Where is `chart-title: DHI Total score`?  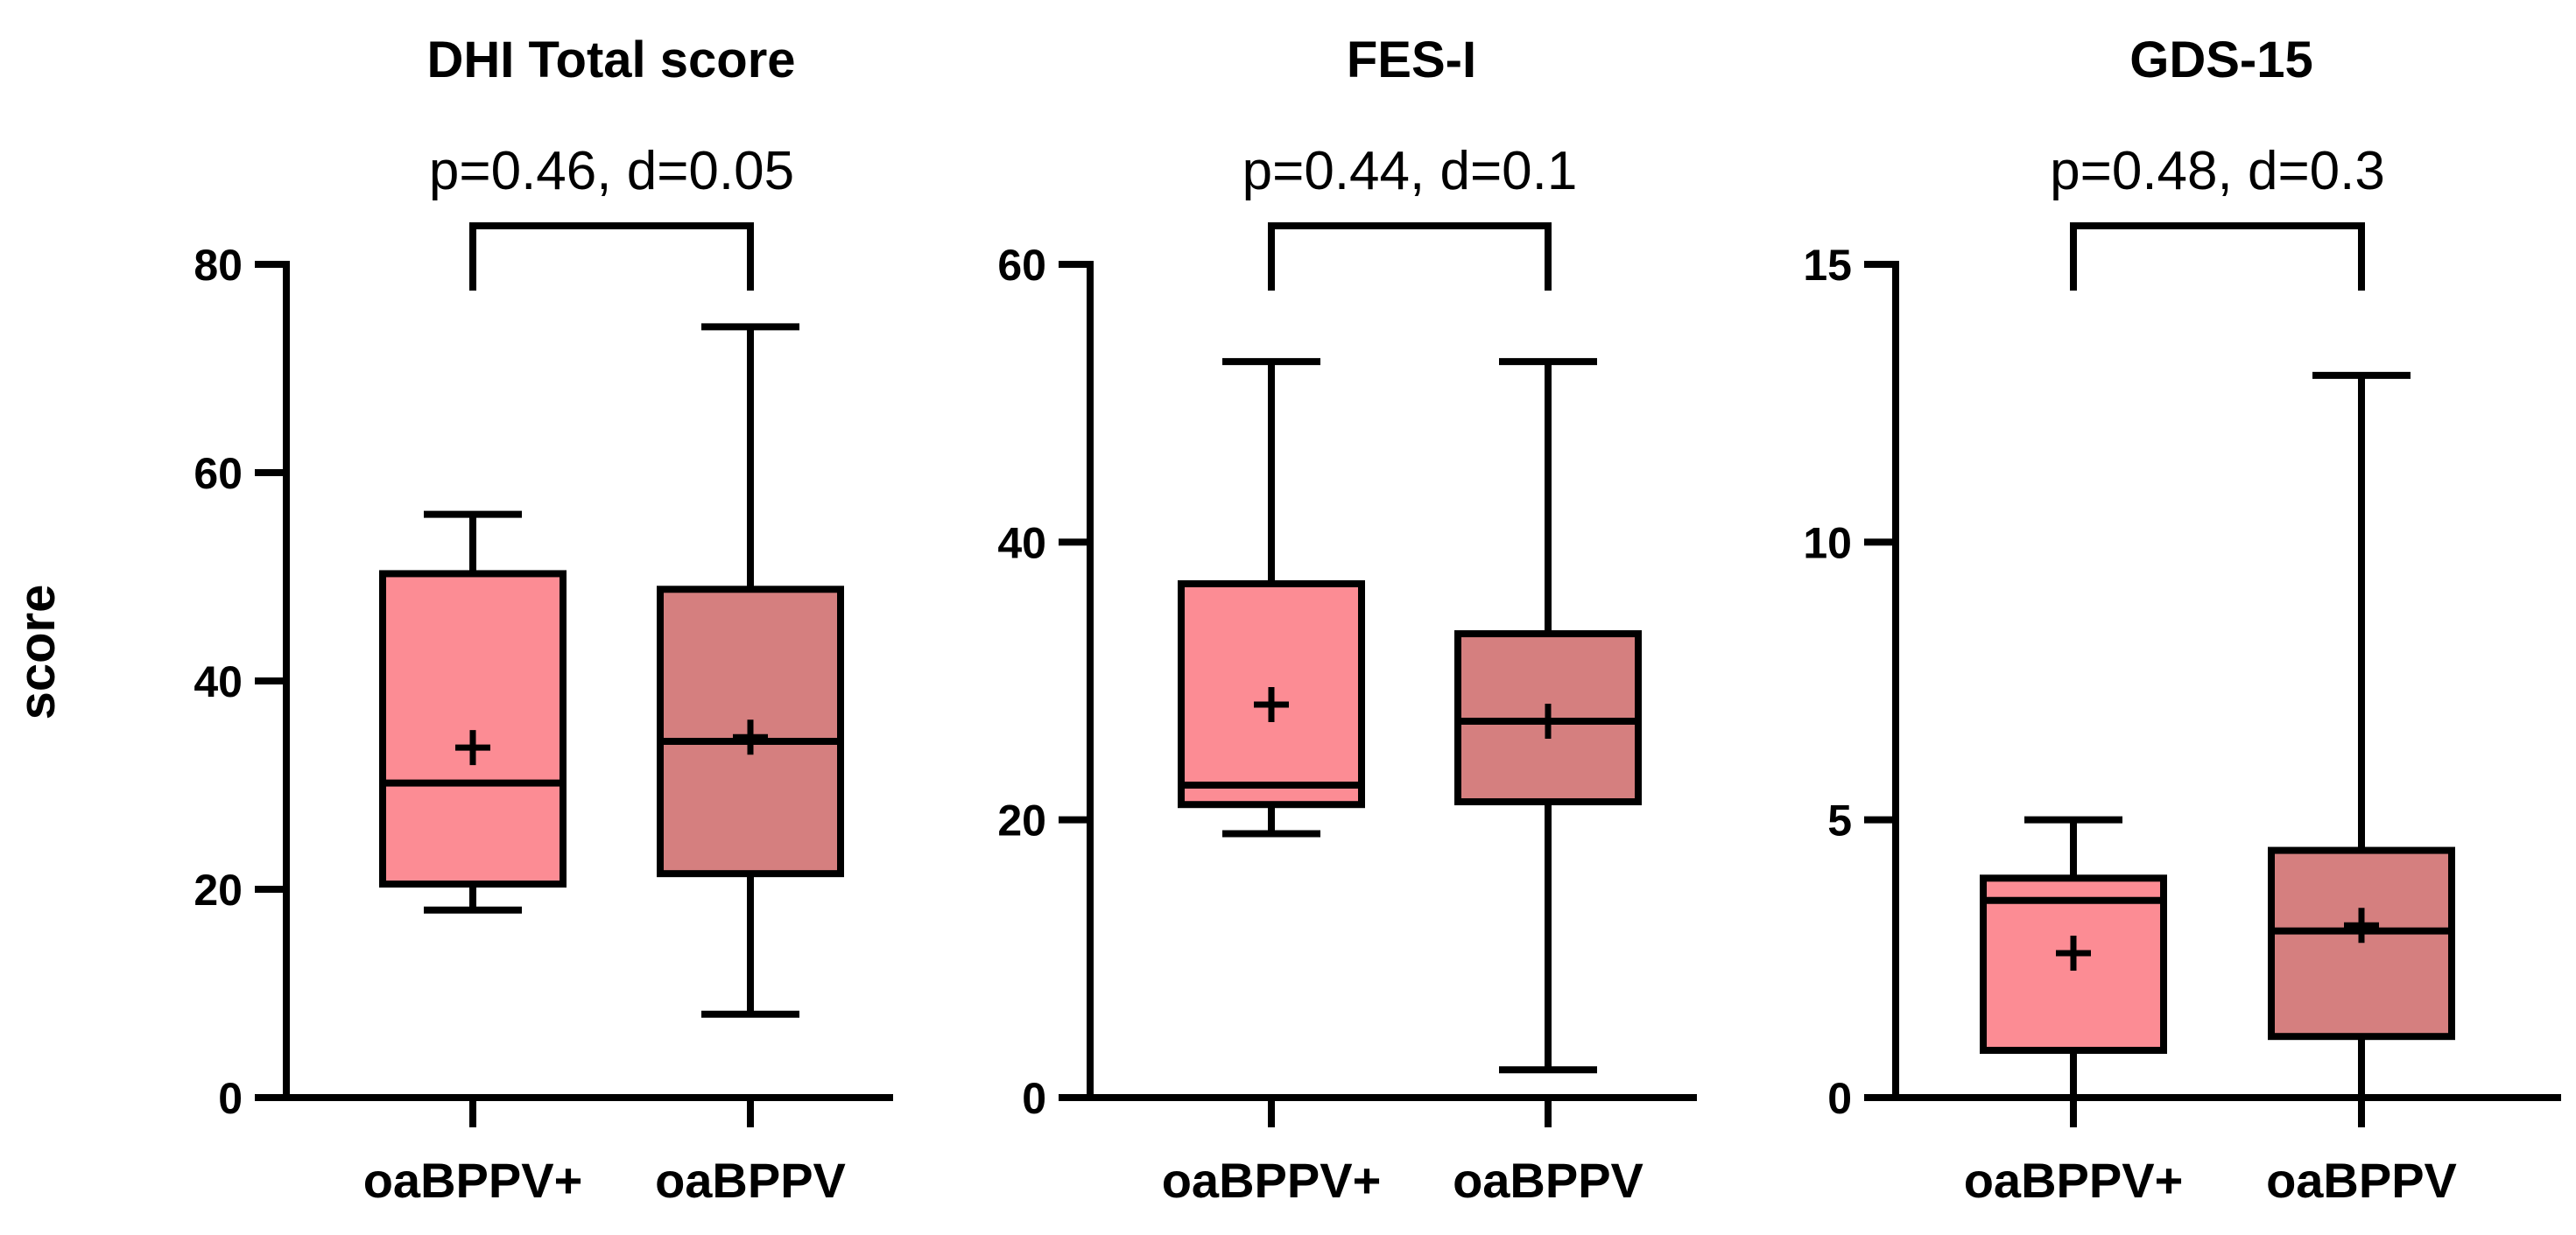 chart-title: DHI Total score is located at coordinates (610, 60).